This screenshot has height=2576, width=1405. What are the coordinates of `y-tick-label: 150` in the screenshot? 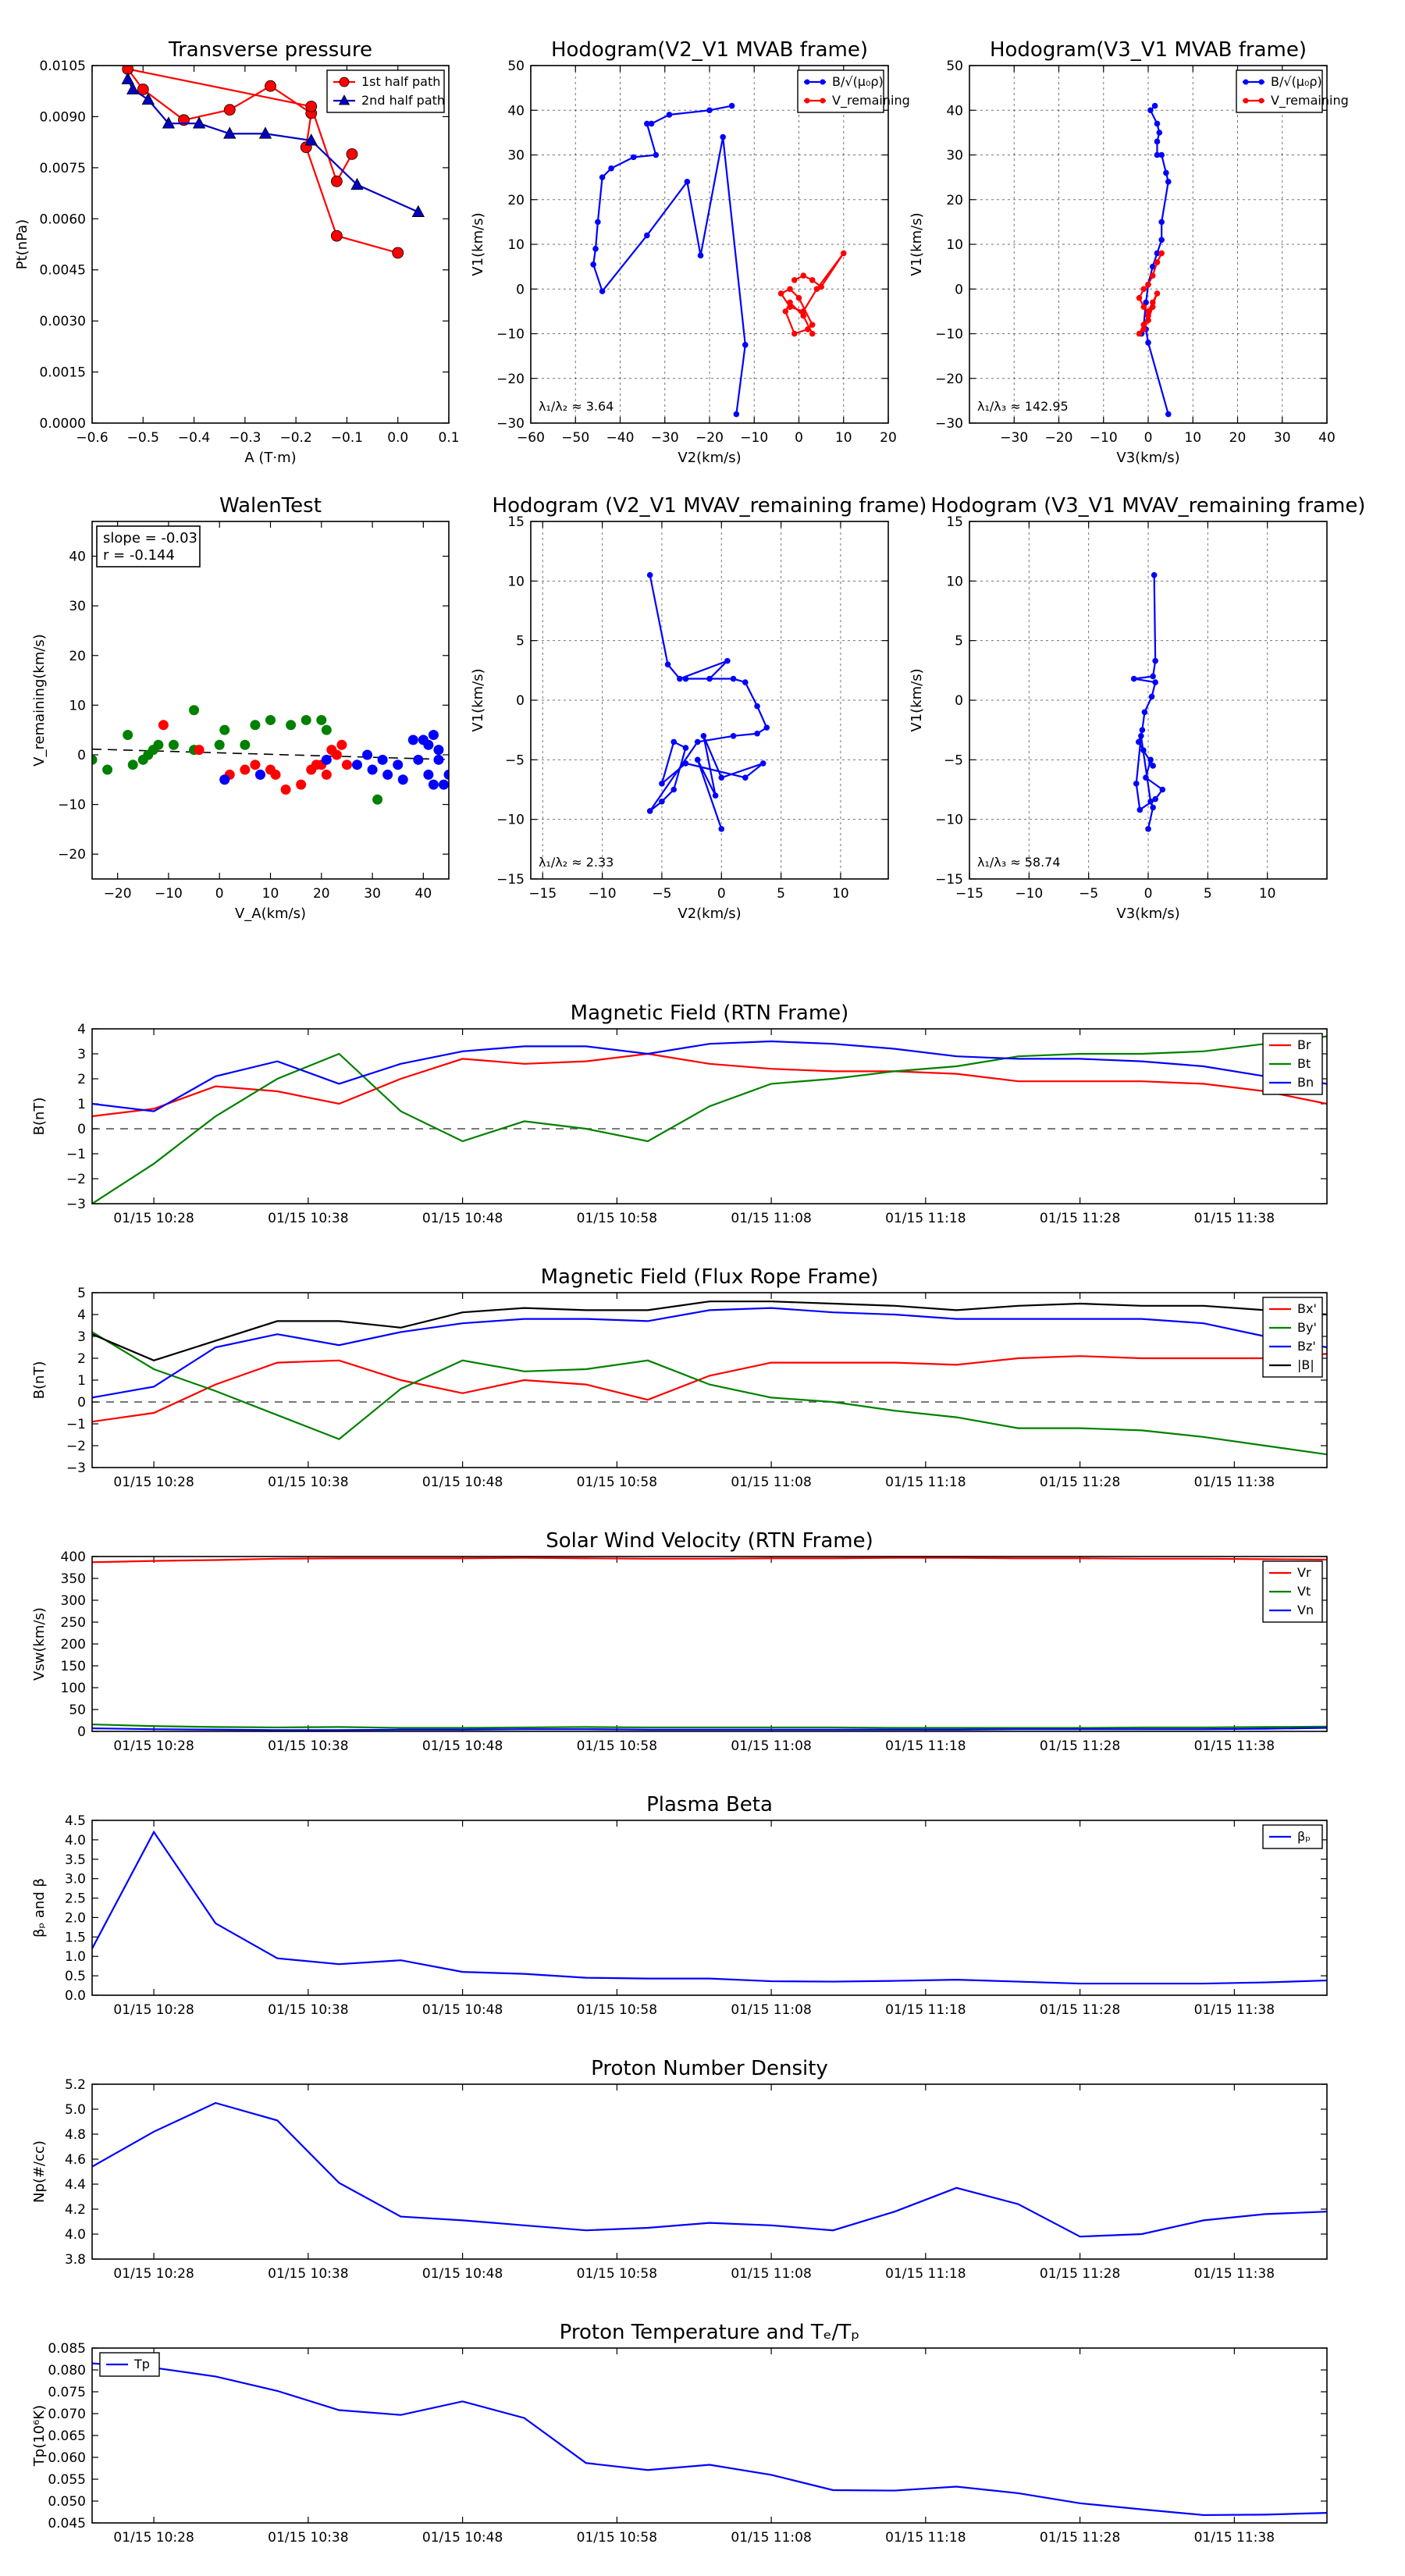 It's located at (73, 1666).